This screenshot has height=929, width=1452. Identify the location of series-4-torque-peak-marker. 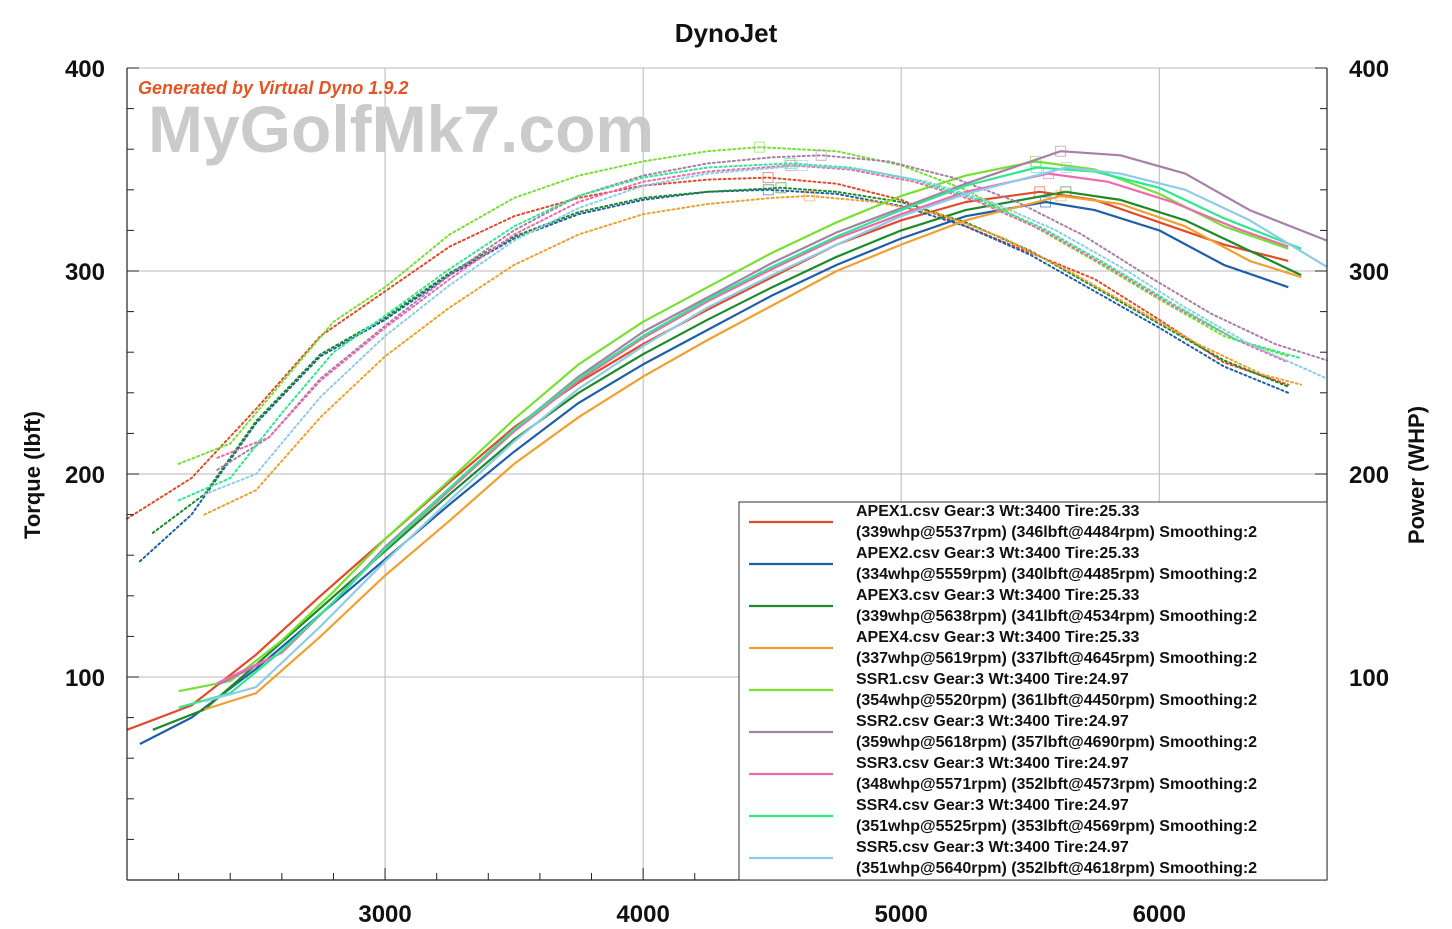
(759, 147).